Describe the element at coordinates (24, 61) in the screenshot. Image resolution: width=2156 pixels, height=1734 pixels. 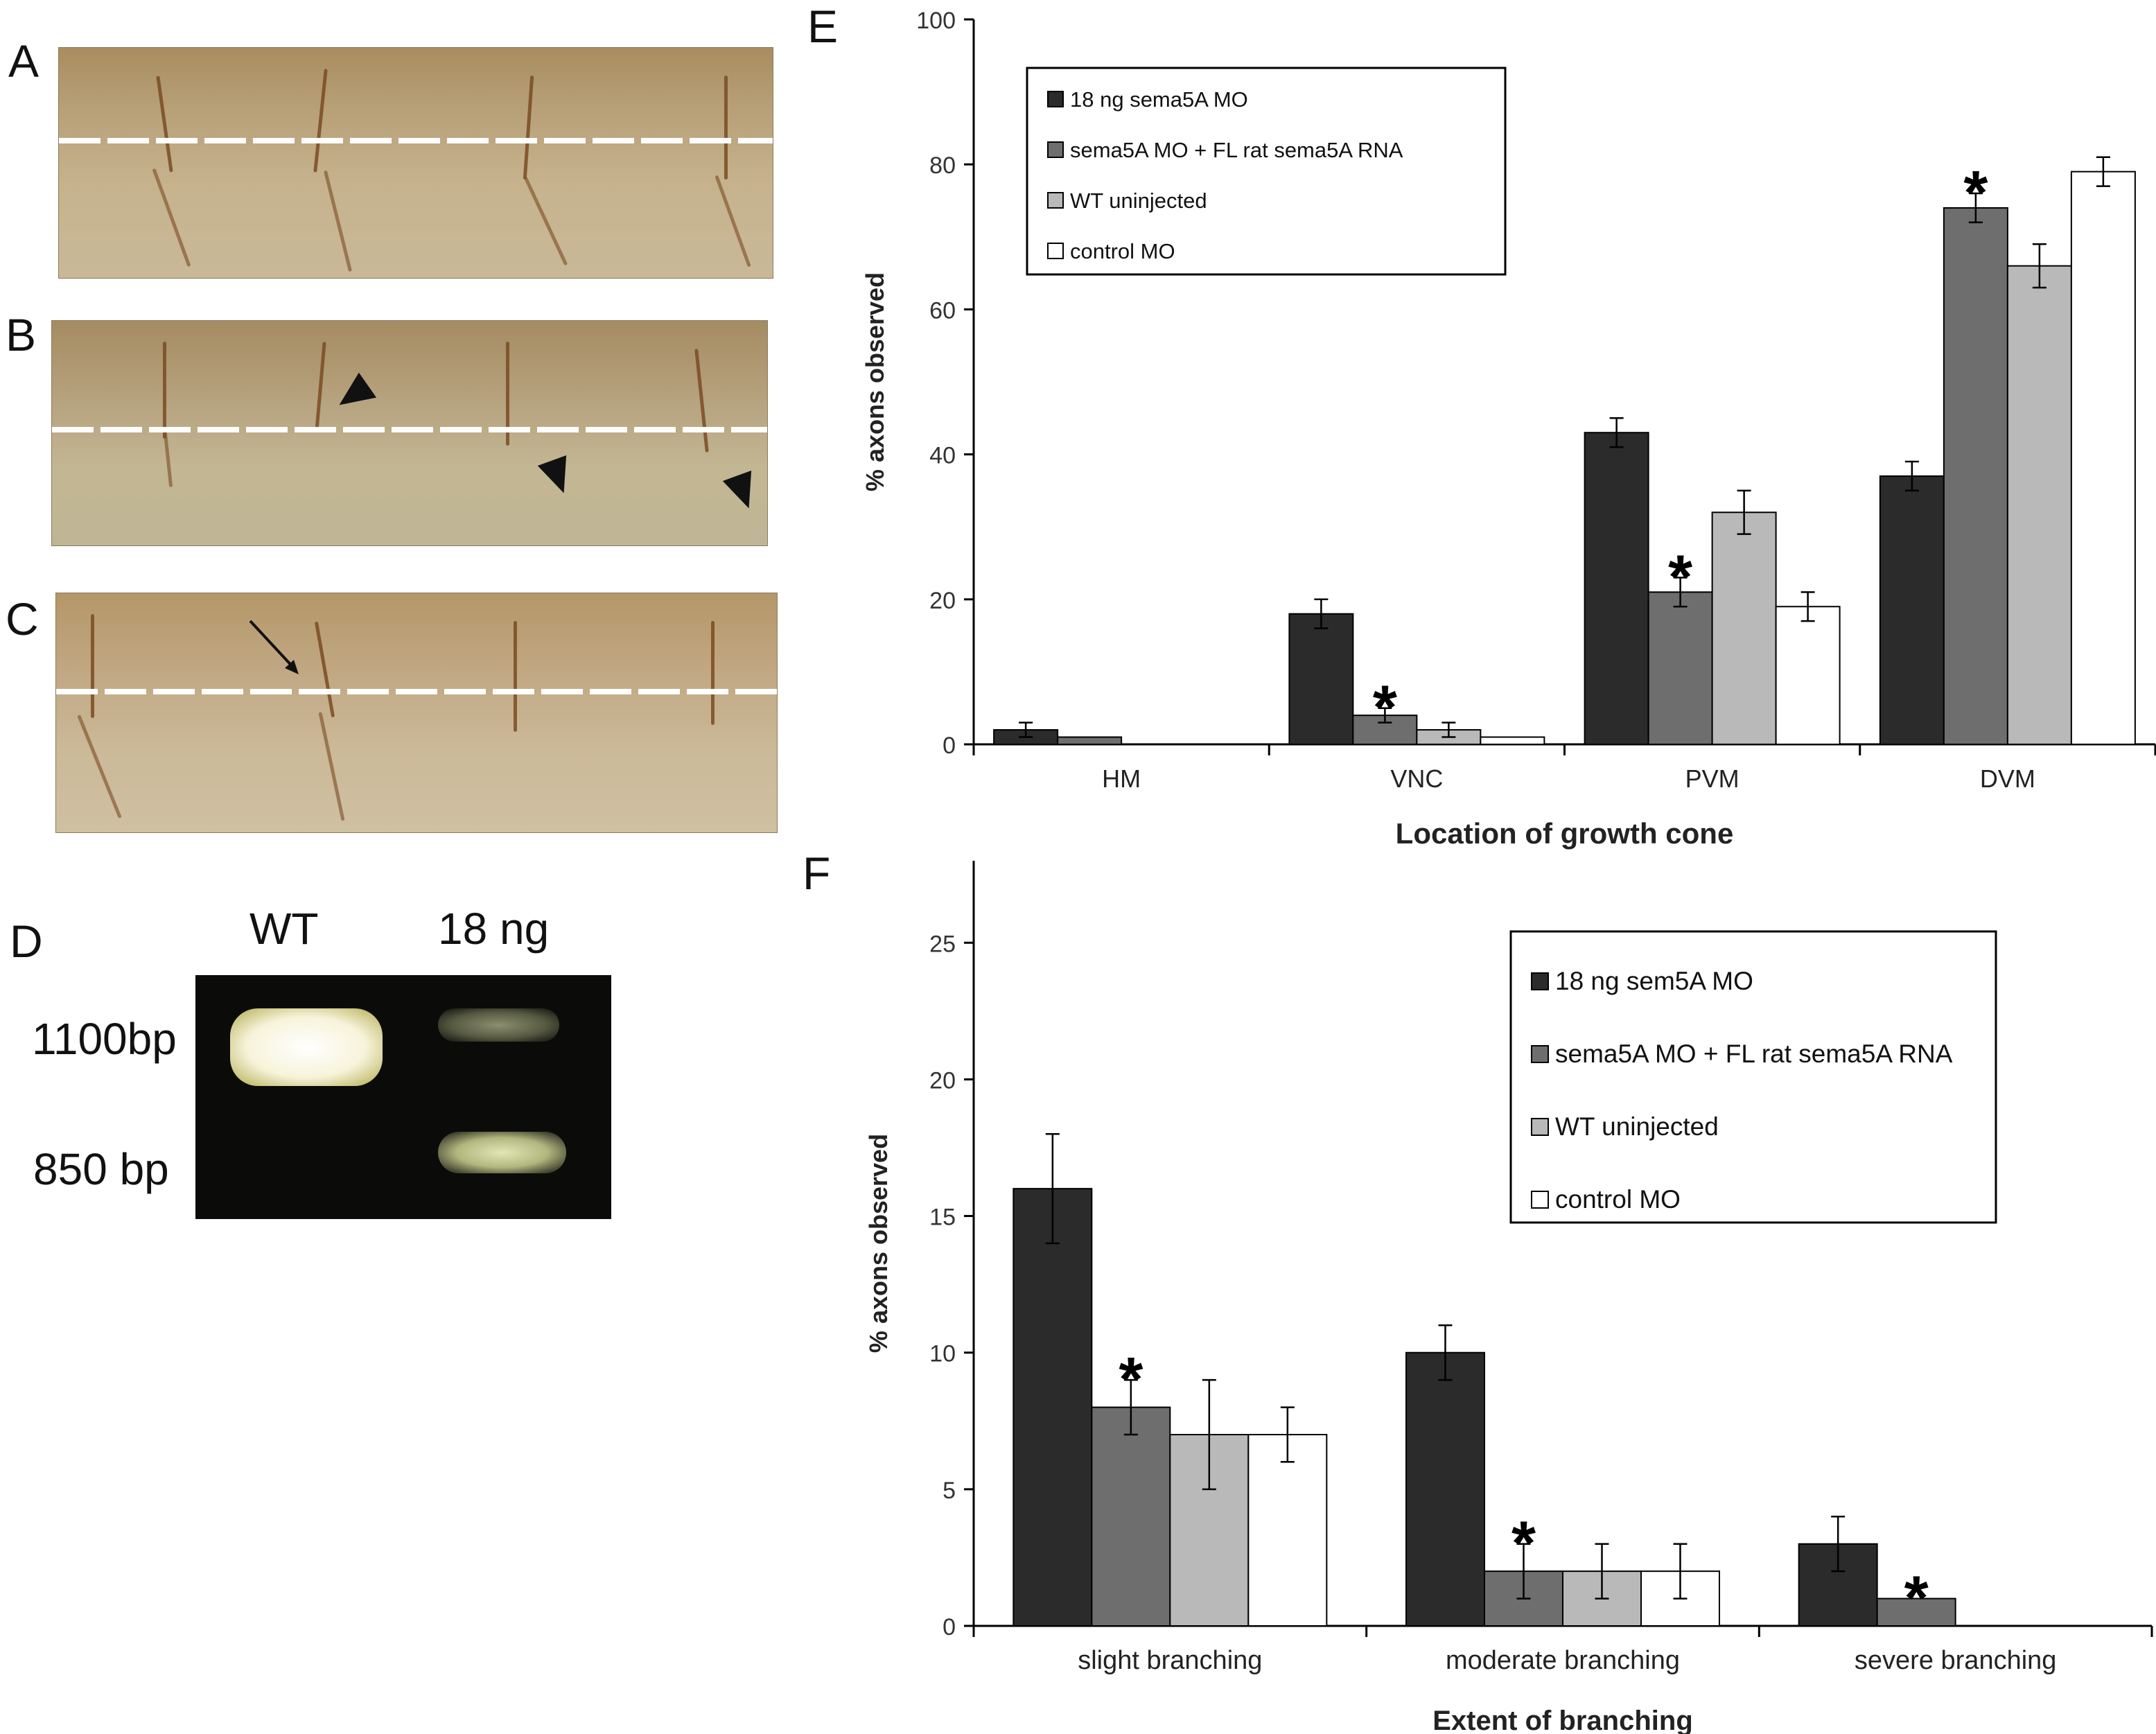
I see `panel-label-a: A` at that location.